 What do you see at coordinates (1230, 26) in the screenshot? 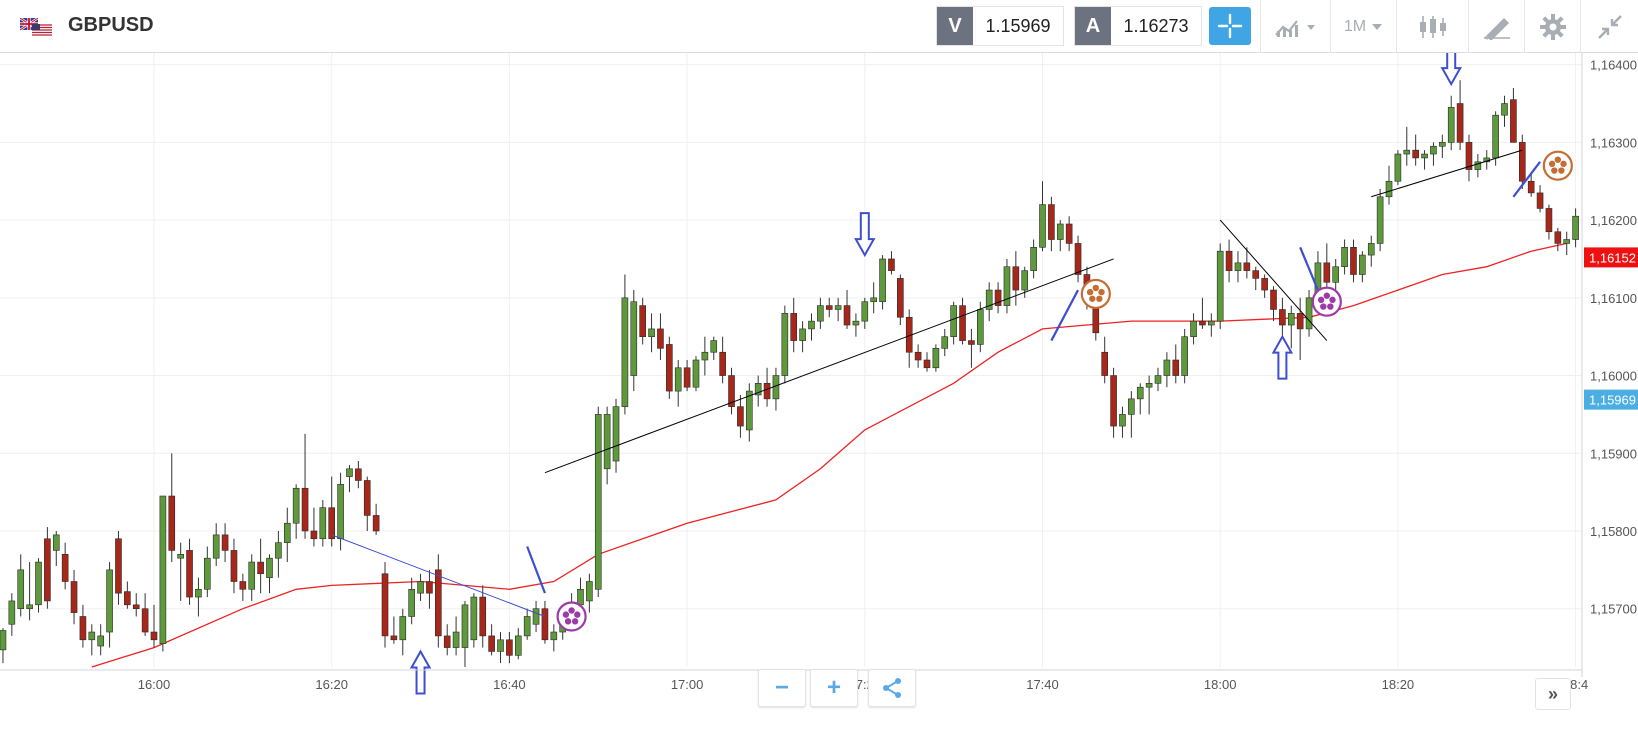
I see `crosshair-button` at bounding box center [1230, 26].